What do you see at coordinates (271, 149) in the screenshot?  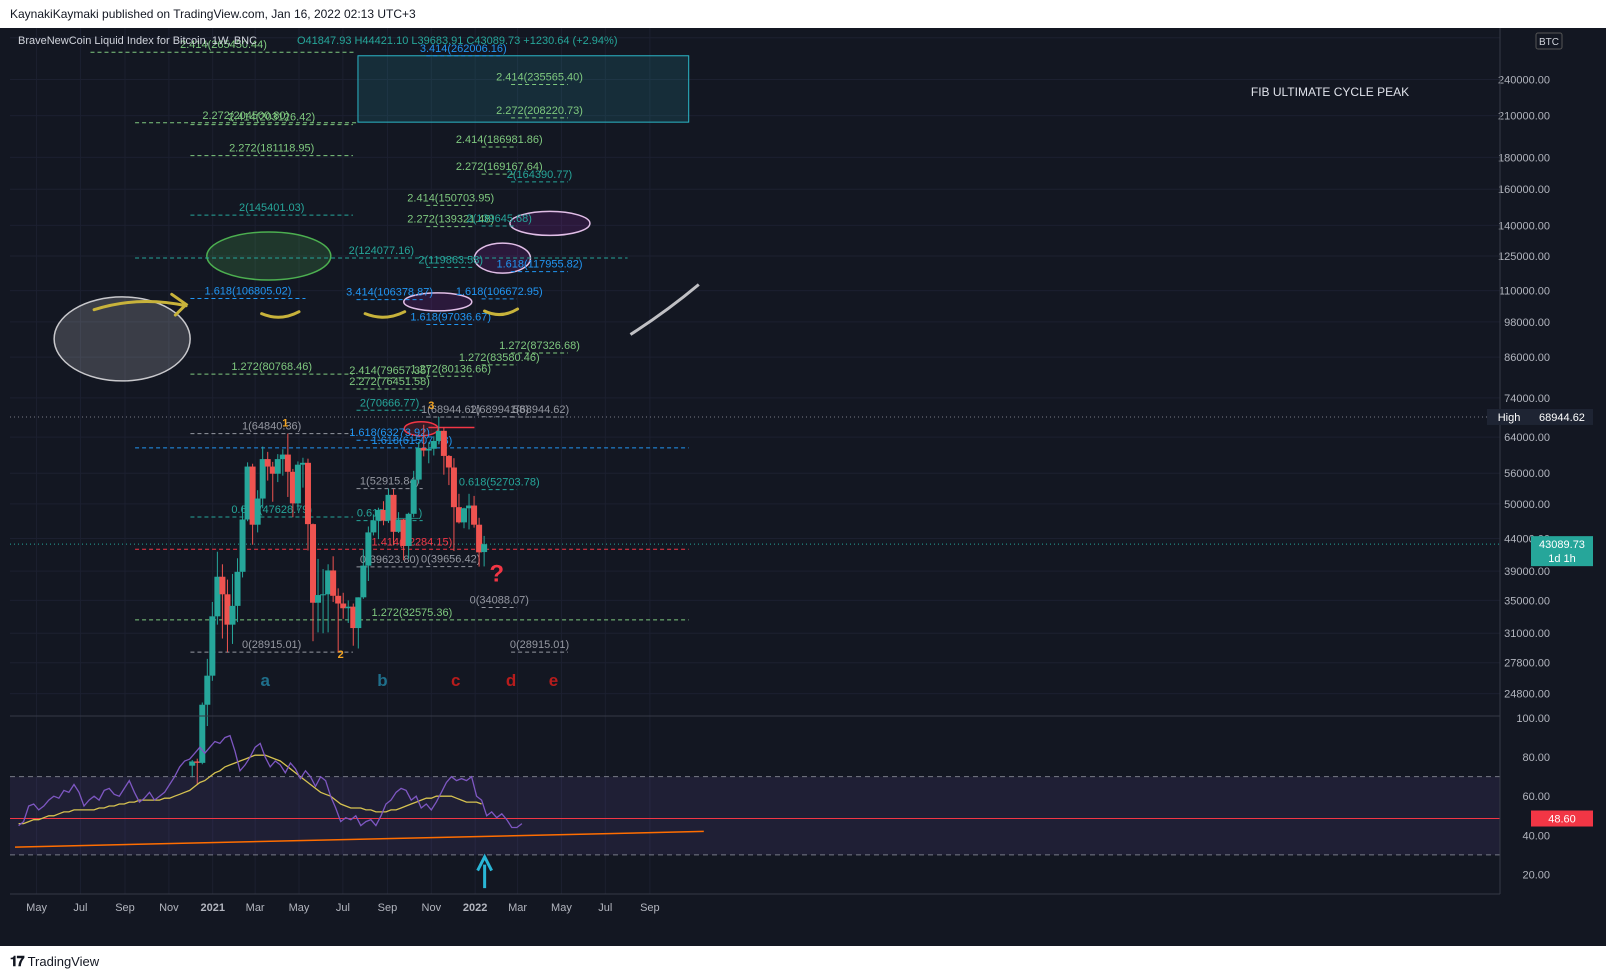 I see `fib-level-label: 2.272(181118.95)` at bounding box center [271, 149].